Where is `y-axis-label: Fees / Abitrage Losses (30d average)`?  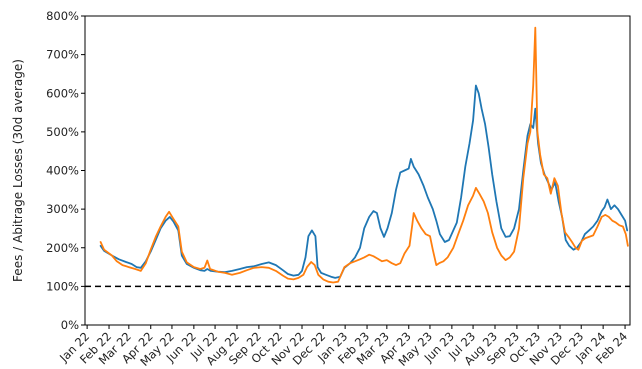 y-axis-label: Fees / Abitrage Losses (30d average) is located at coordinates (18, 170).